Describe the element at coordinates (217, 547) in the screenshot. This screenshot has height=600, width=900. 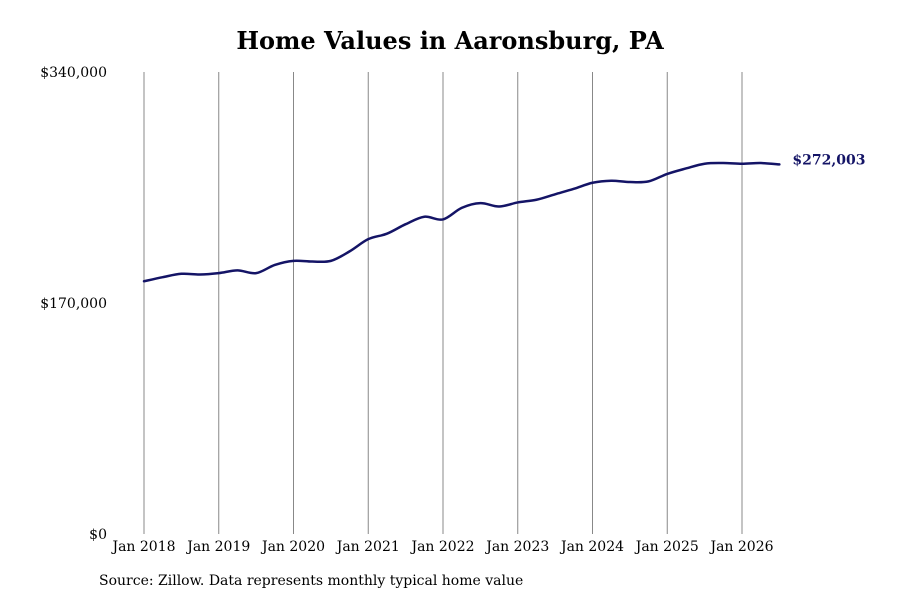
I see `x-tick-label: Jan 2019` at that location.